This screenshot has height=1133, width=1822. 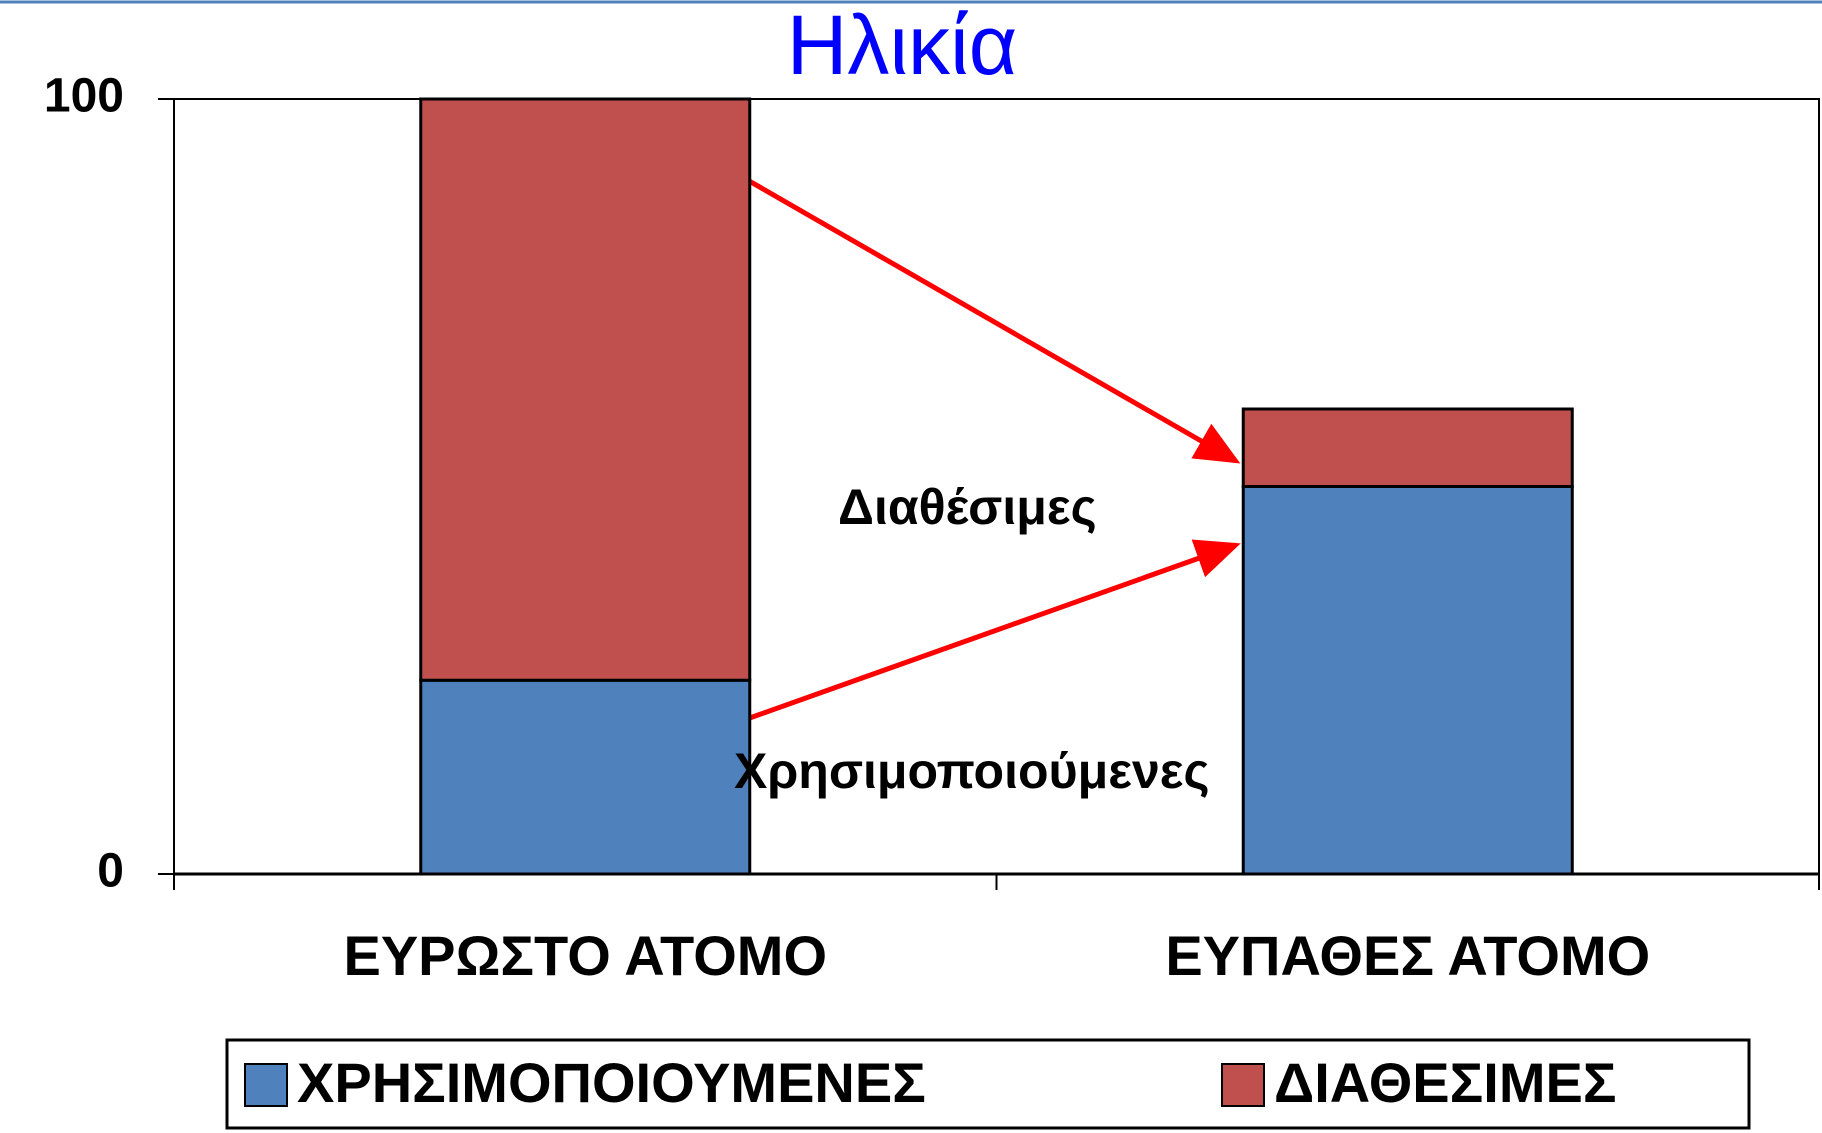 I want to click on x-tick-label: ΕΥΠΑΘΕΣ ΑΤΟΜΟ, so click(x=1407, y=955).